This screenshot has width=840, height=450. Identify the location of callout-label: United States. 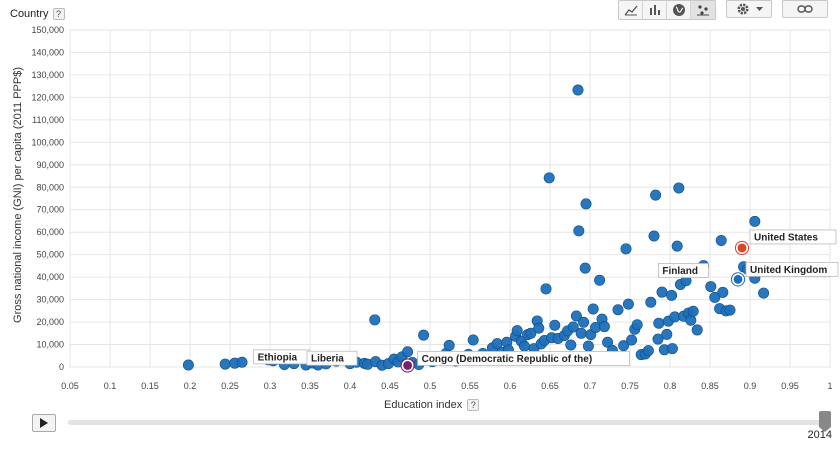
(786, 237).